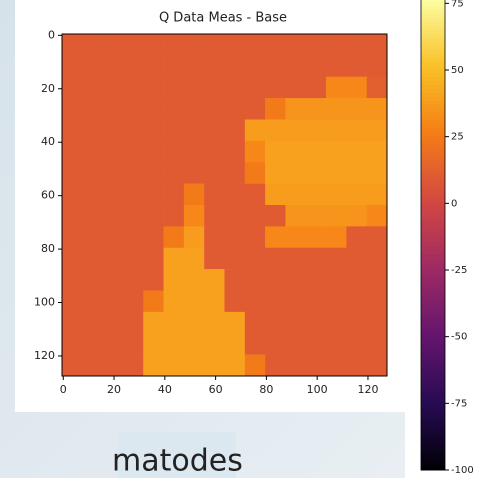 The image size is (492, 482). Describe the element at coordinates (48, 248) in the screenshot. I see `y-tick-label: 80` at that location.